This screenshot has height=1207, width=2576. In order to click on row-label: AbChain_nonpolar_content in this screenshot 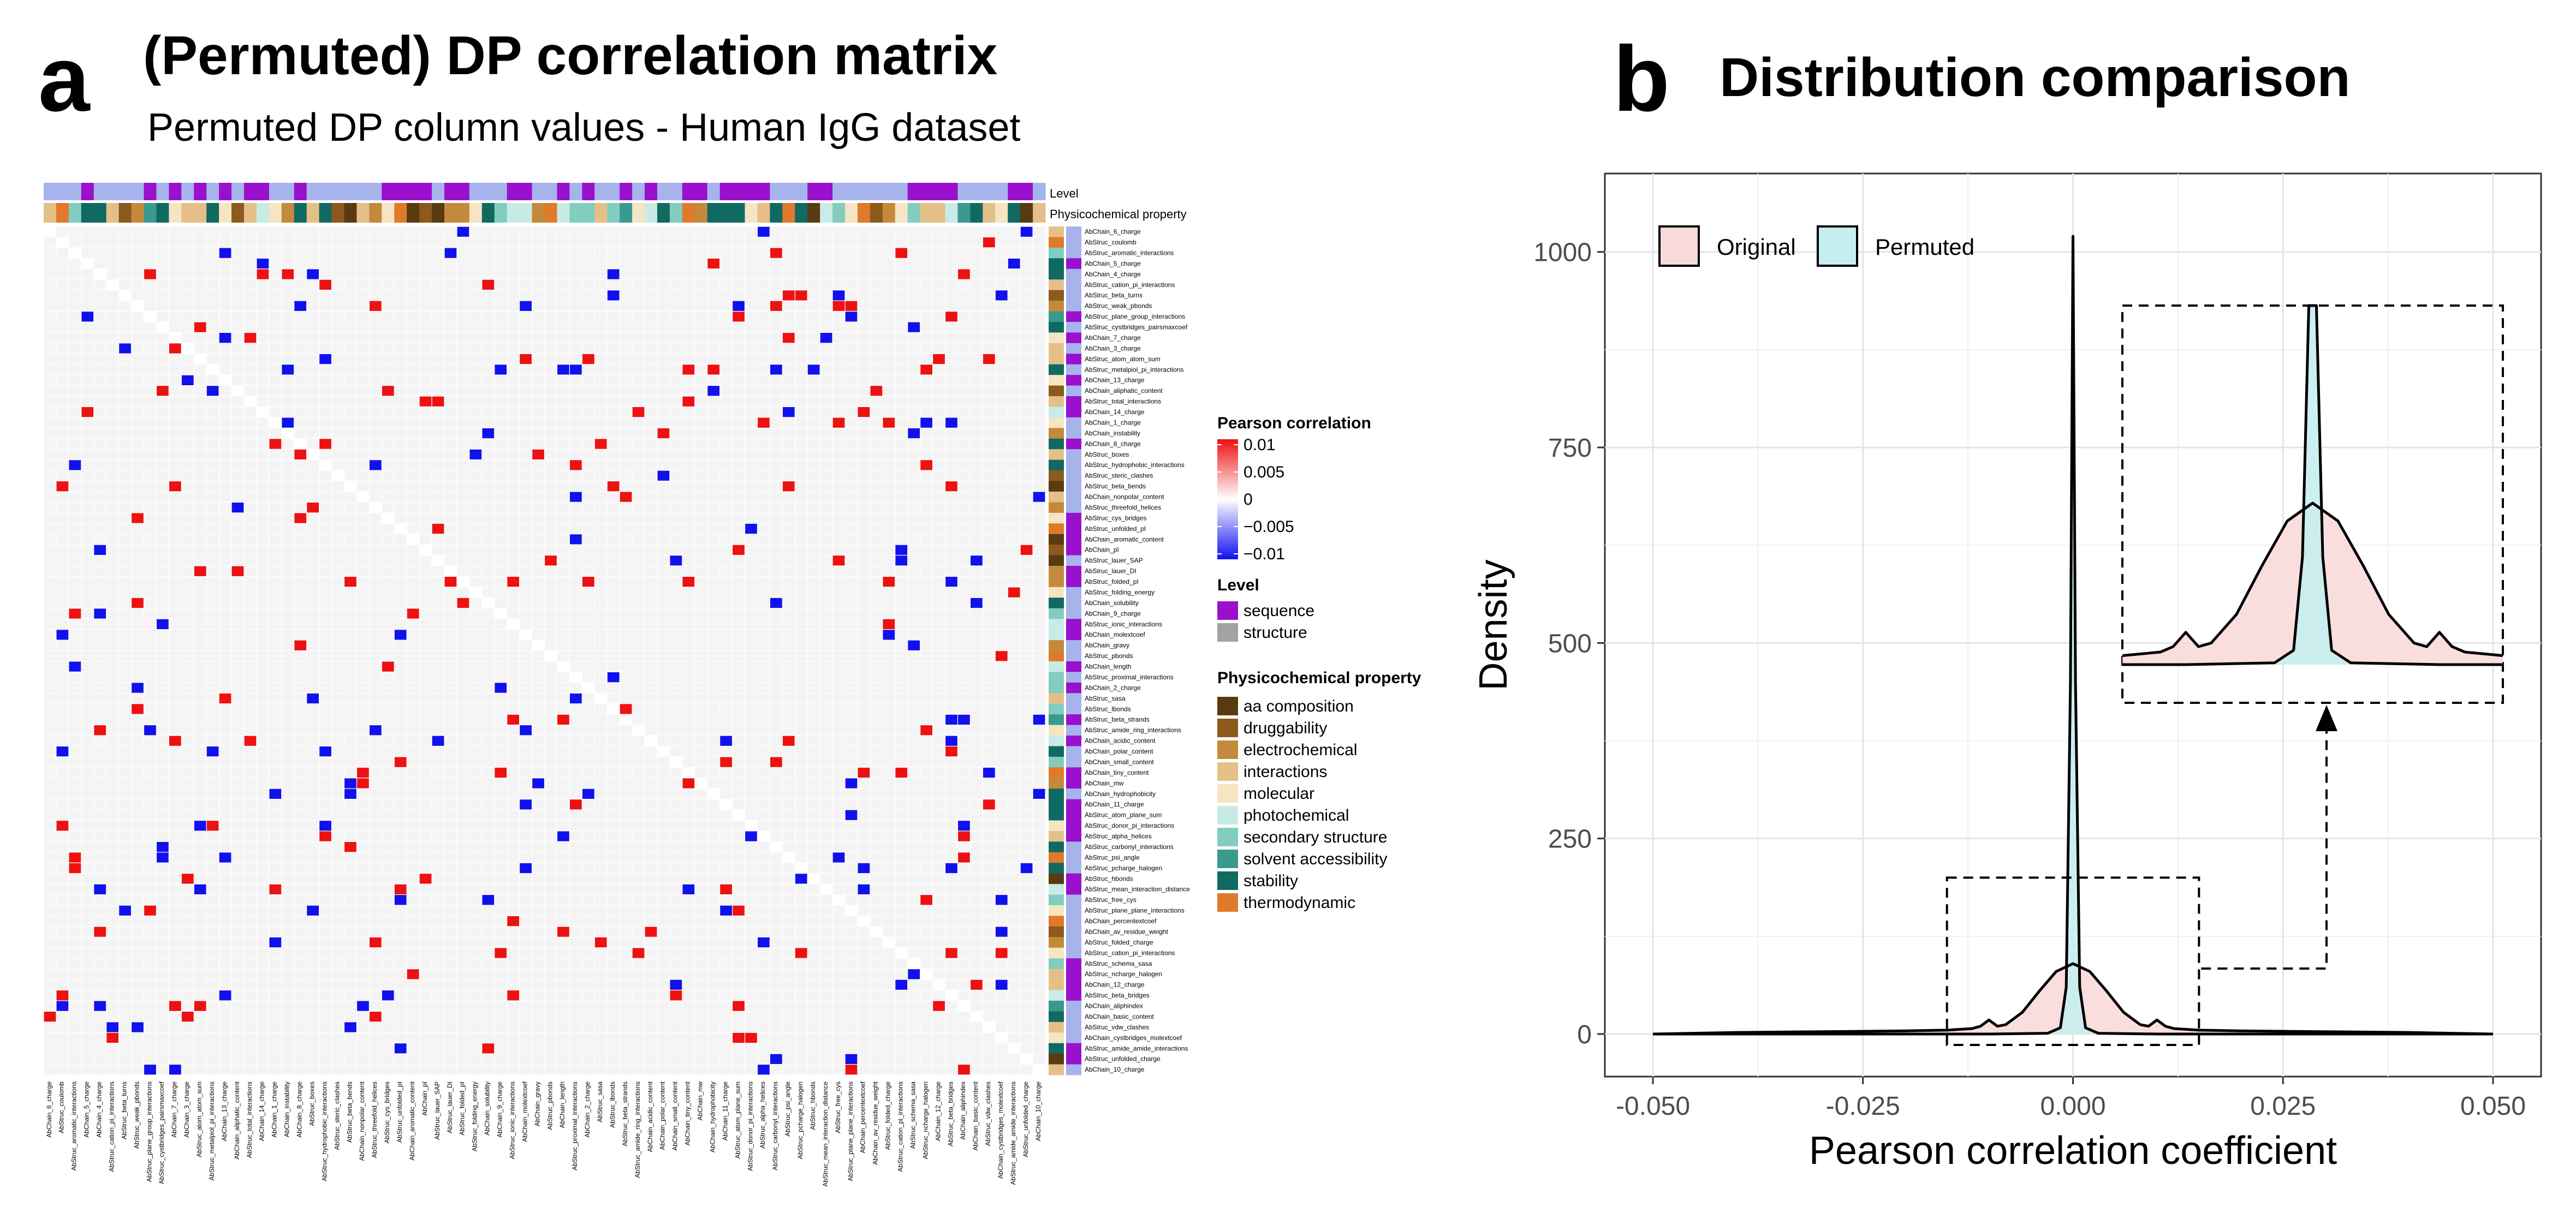, I will do `click(1124, 497)`.